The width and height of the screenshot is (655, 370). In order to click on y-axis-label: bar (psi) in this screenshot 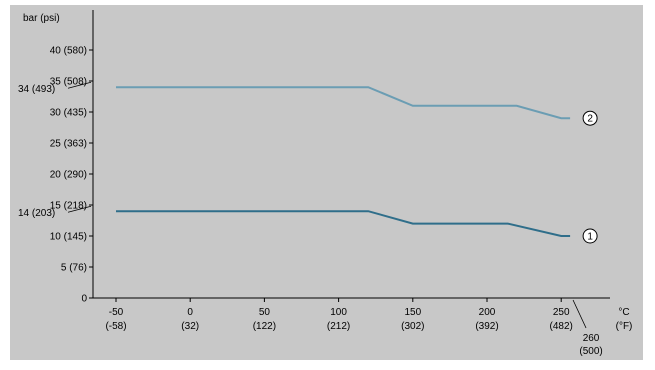, I will do `click(41, 18)`.